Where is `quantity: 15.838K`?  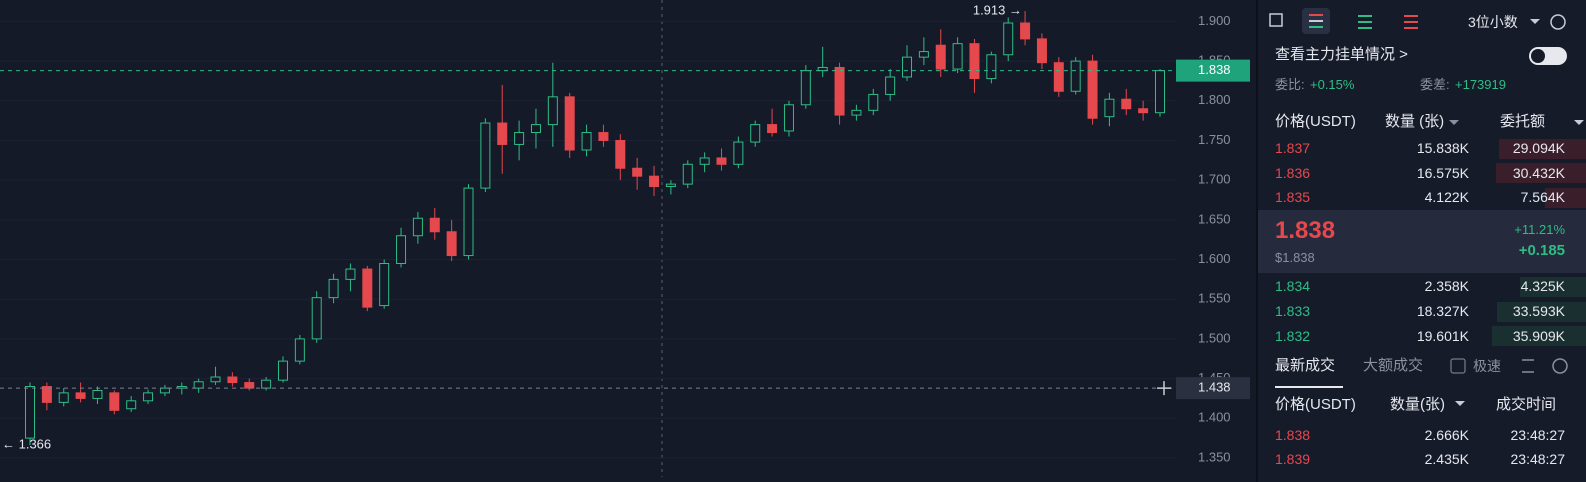
quantity: 15.838K is located at coordinates (1442, 148).